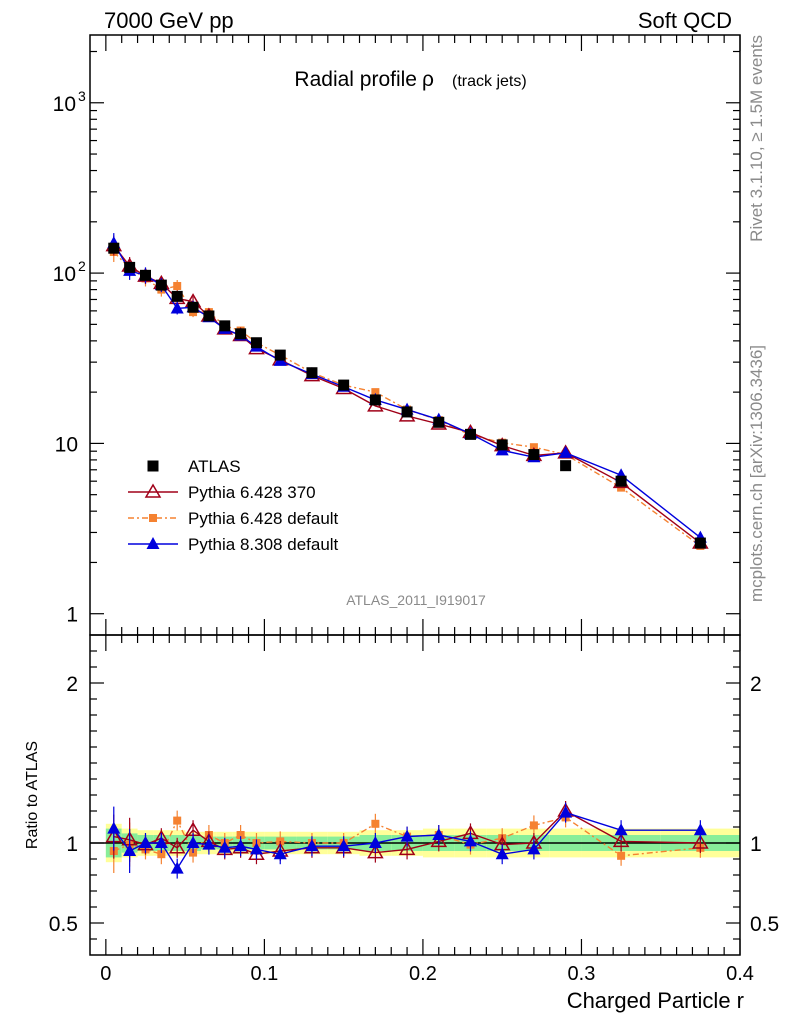 The height and width of the screenshot is (1024, 786). Describe the element at coordinates (214, 466) in the screenshot. I see `legend-label: ATLAS` at that location.